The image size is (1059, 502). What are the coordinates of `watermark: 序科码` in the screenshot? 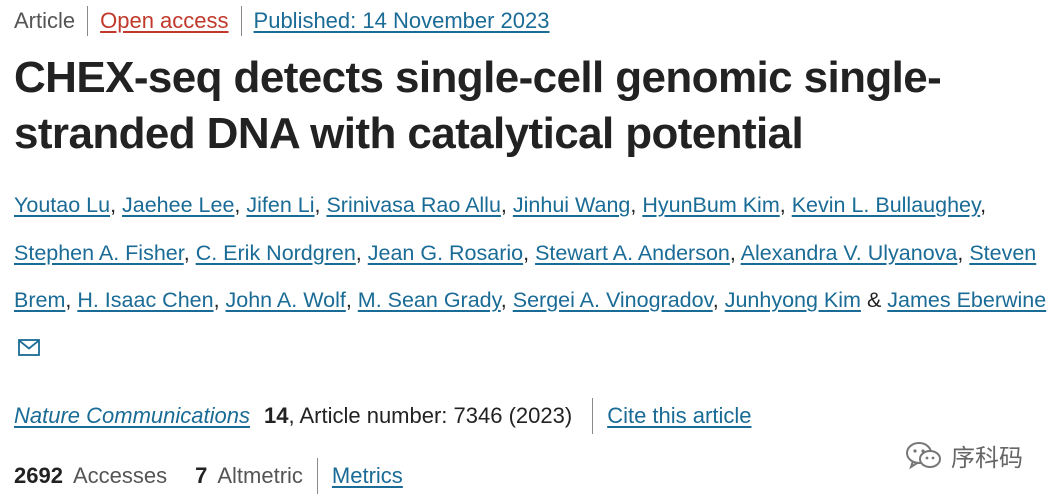 It's located at (964, 455).